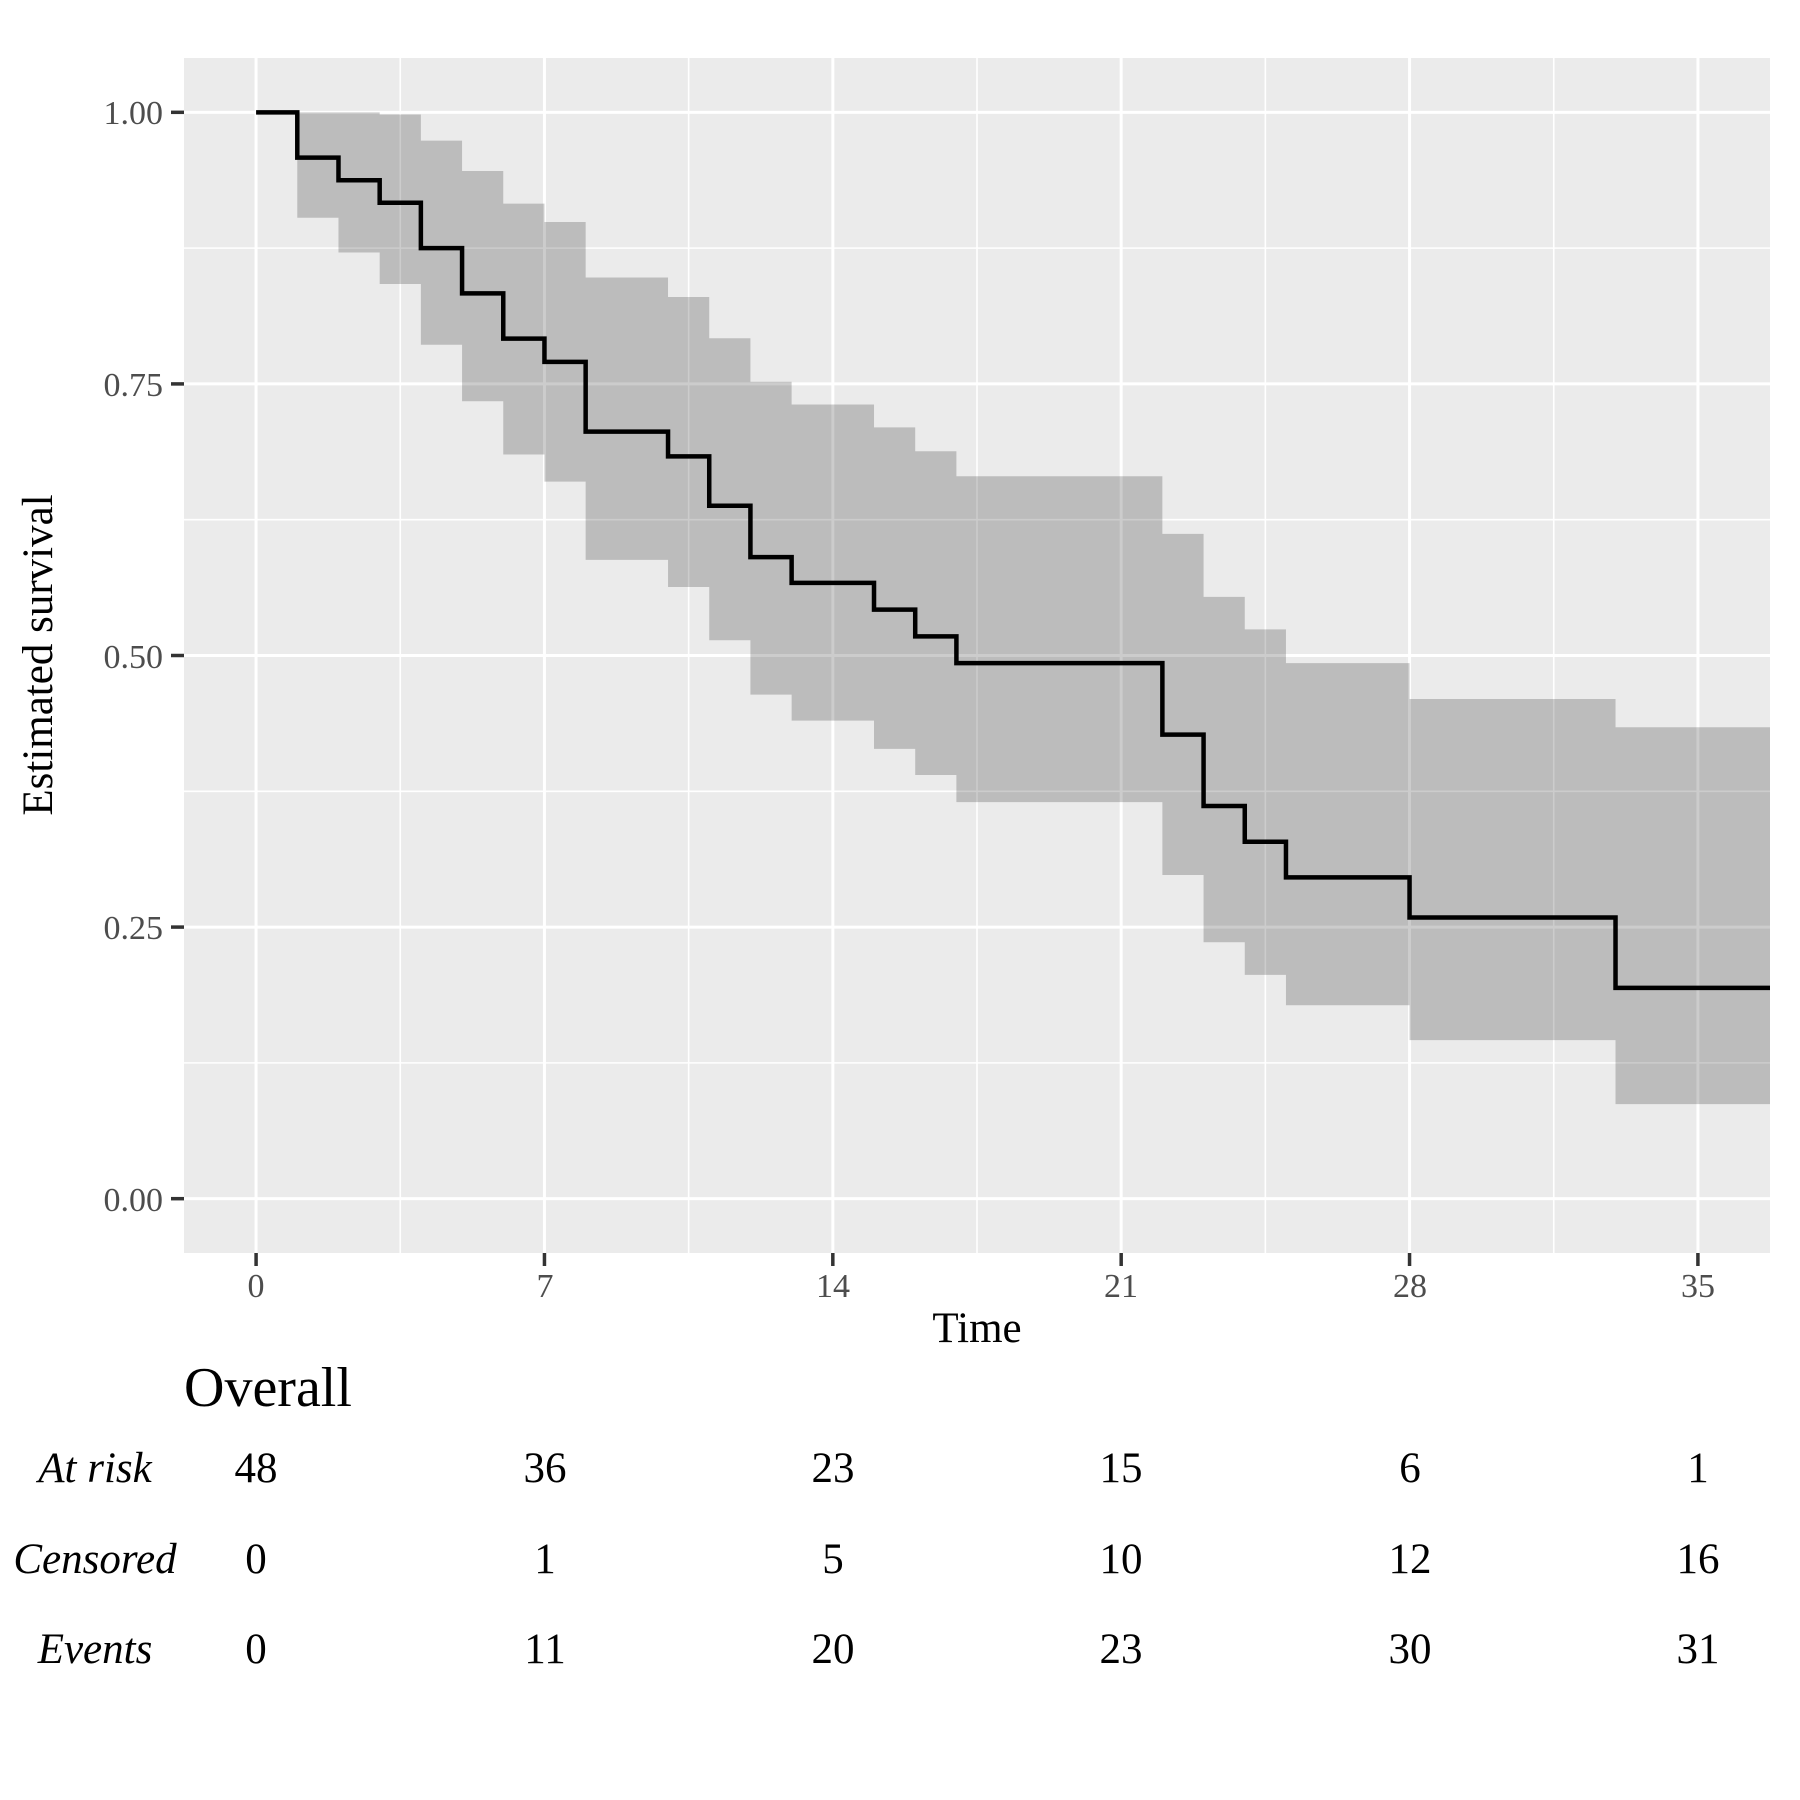 The height and width of the screenshot is (1800, 1800). I want to click on x-tick-label: 7, so click(545, 1286).